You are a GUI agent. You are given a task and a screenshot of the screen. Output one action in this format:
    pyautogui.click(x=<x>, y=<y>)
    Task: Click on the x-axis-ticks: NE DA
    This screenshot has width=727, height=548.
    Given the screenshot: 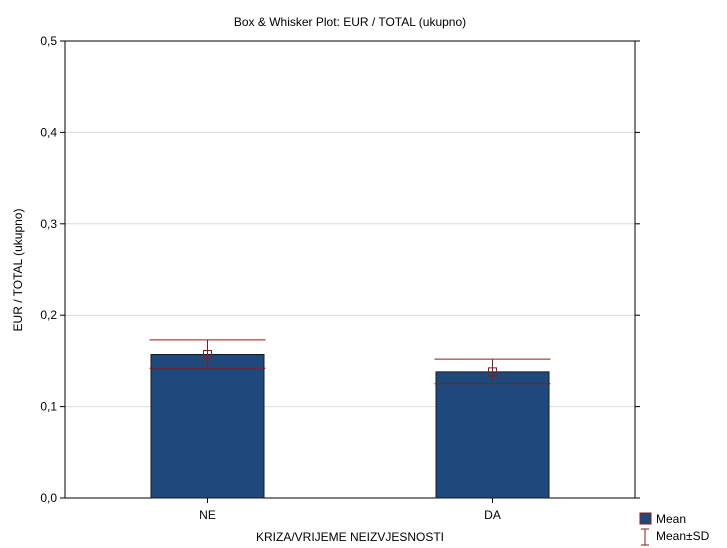 What is the action you would take?
    pyautogui.click(x=350, y=510)
    